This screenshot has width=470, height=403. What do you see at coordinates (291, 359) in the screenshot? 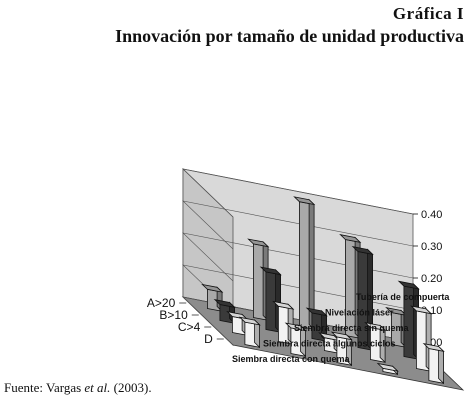
I see `category-label: Siembra directa con quema` at bounding box center [291, 359].